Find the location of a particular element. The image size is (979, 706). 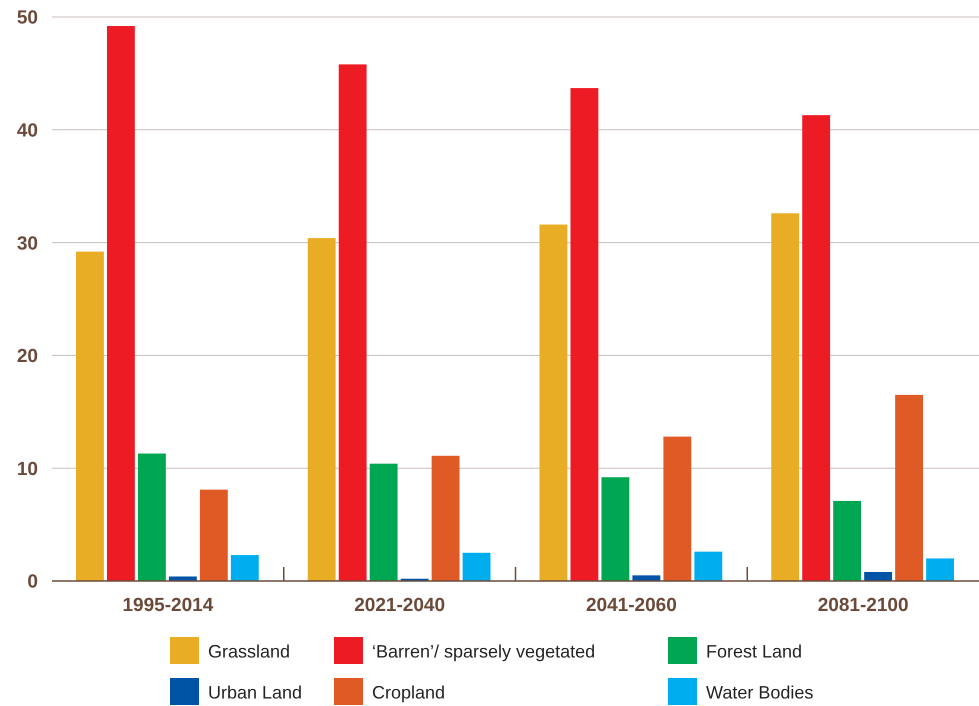

x-tick-label: 1995-2014 is located at coordinates (168, 605).